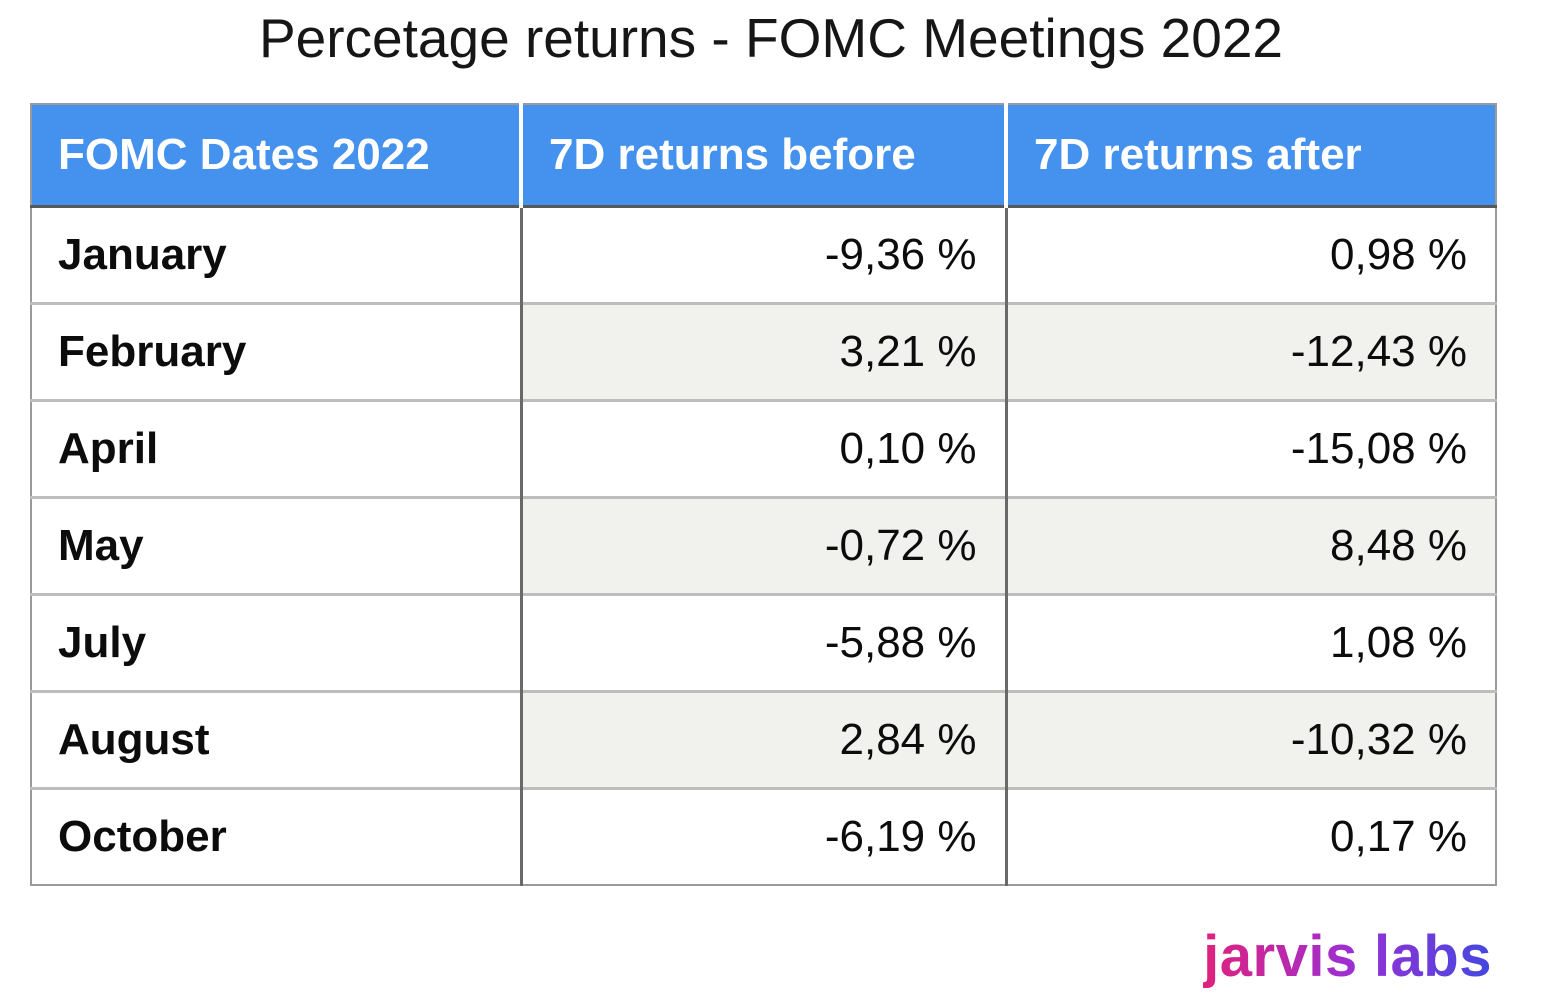 The image size is (1542, 994). I want to click on logo-brand-text: jarvis, so click(1280, 956).